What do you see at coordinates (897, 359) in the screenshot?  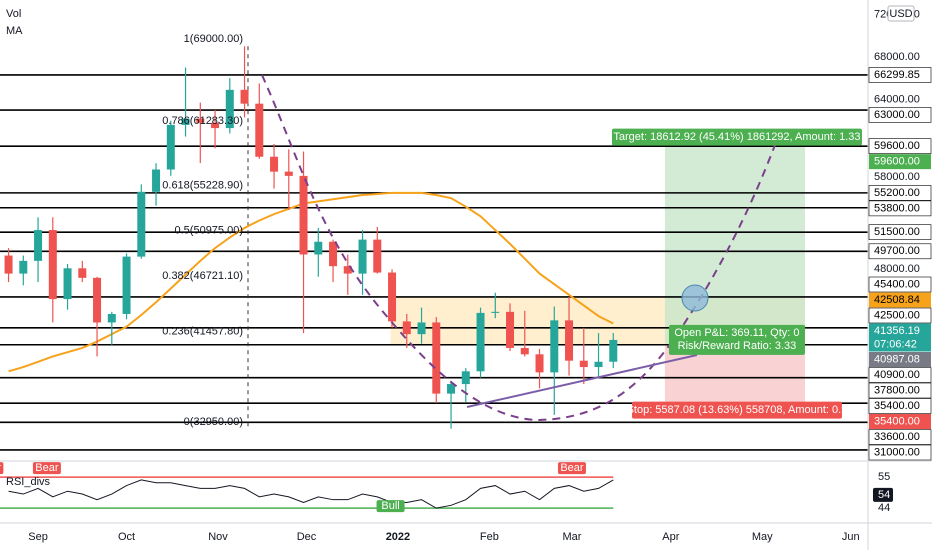 I see `price-label: 40987.08` at bounding box center [897, 359].